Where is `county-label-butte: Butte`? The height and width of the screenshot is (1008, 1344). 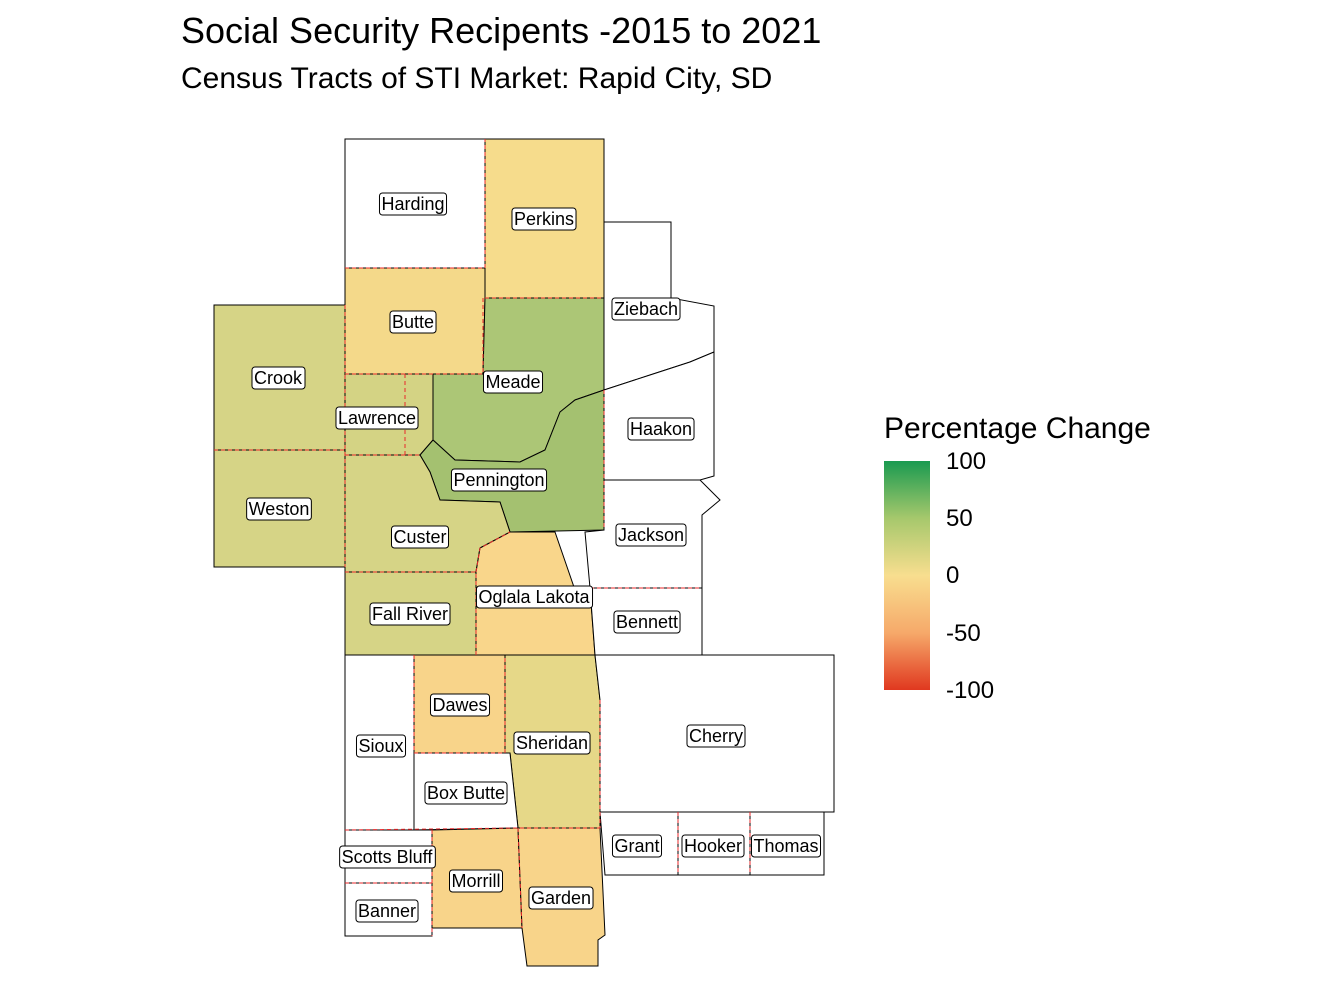 county-label-butte: Butte is located at coordinates (413, 322).